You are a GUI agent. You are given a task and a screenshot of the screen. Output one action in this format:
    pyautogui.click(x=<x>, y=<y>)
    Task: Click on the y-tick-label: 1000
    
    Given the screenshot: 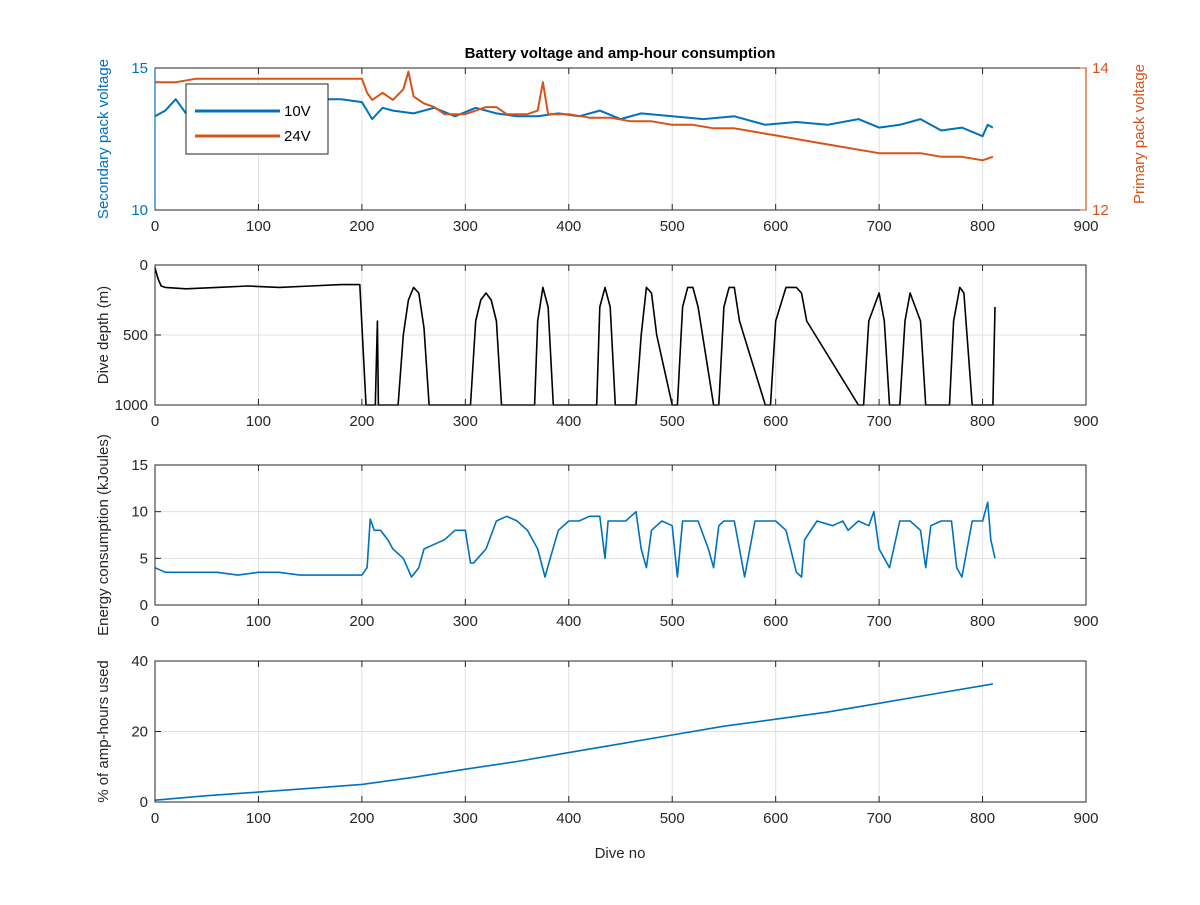 What is the action you would take?
    pyautogui.click(x=131, y=405)
    